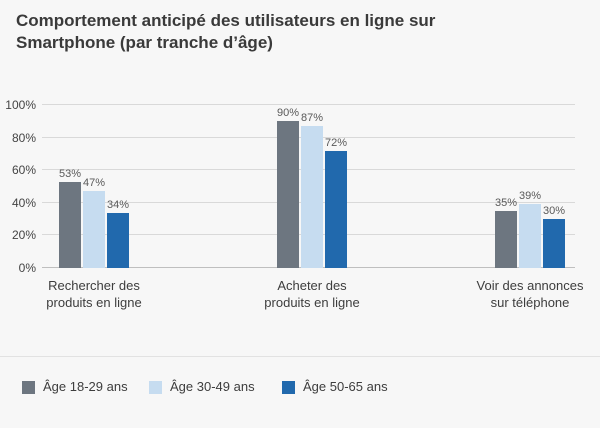  Describe the element at coordinates (27, 268) in the screenshot. I see `y-tick-label: 0%` at that location.